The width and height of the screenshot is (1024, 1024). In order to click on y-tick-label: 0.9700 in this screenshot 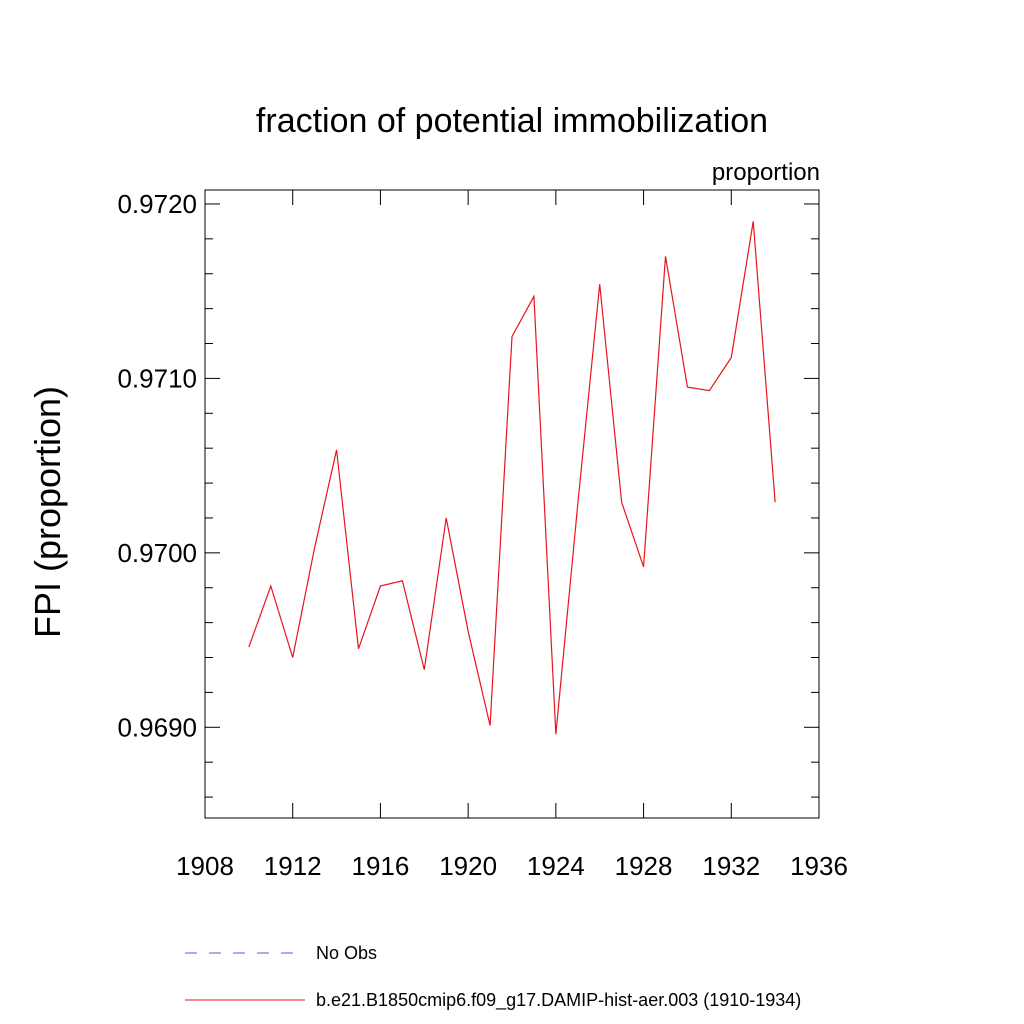, I will do `click(157, 553)`.